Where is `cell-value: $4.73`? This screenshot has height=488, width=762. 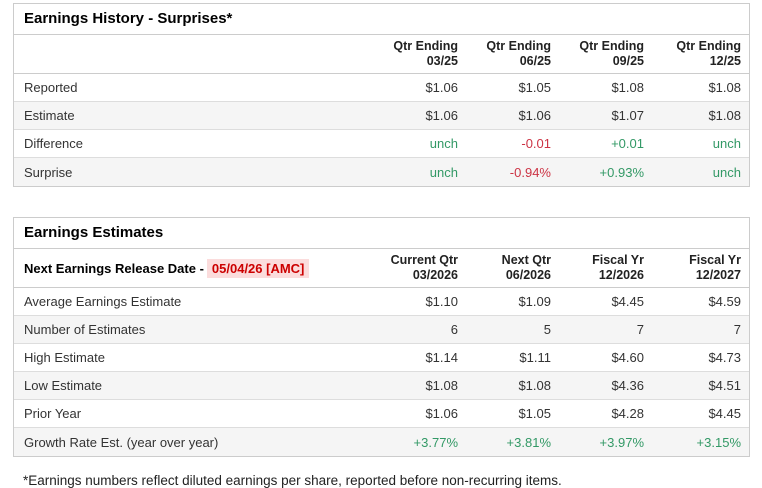
cell-value: $4.73 is located at coordinates (724, 357).